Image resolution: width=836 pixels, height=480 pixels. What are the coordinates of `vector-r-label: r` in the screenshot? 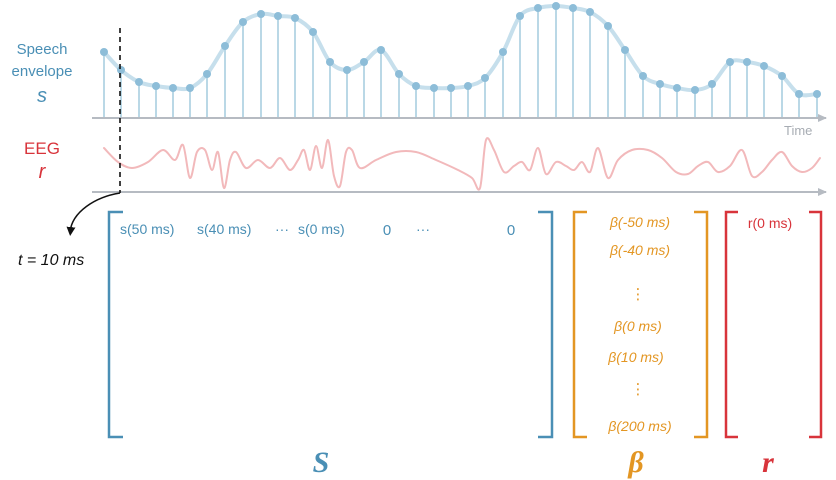 It's located at (768, 462).